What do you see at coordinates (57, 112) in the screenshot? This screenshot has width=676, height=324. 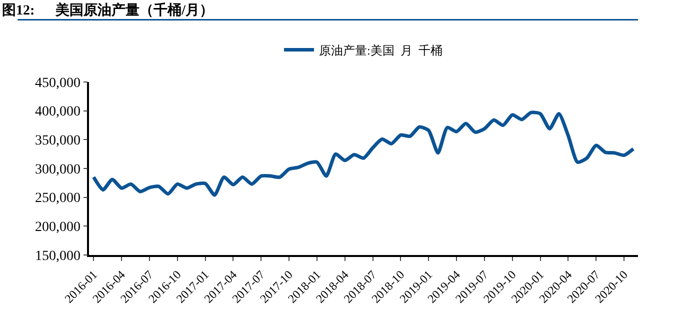 I see `y-tick-label: 400,000` at bounding box center [57, 112].